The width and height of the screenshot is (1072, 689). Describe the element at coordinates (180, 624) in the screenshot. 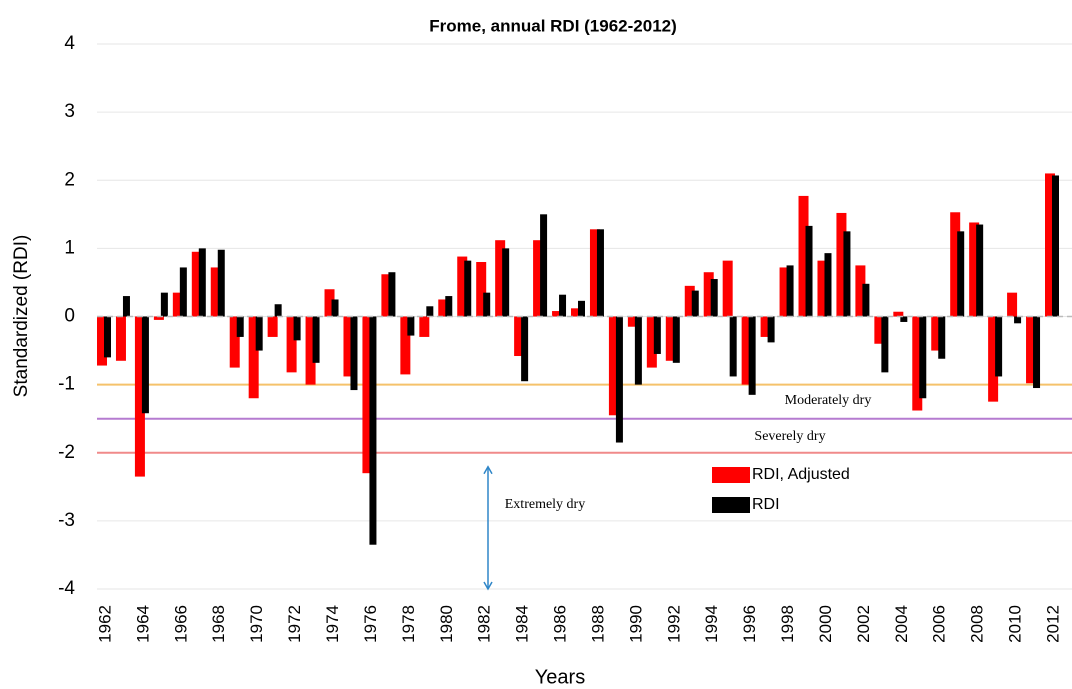

I see `x-tick-label: 1966` at that location.